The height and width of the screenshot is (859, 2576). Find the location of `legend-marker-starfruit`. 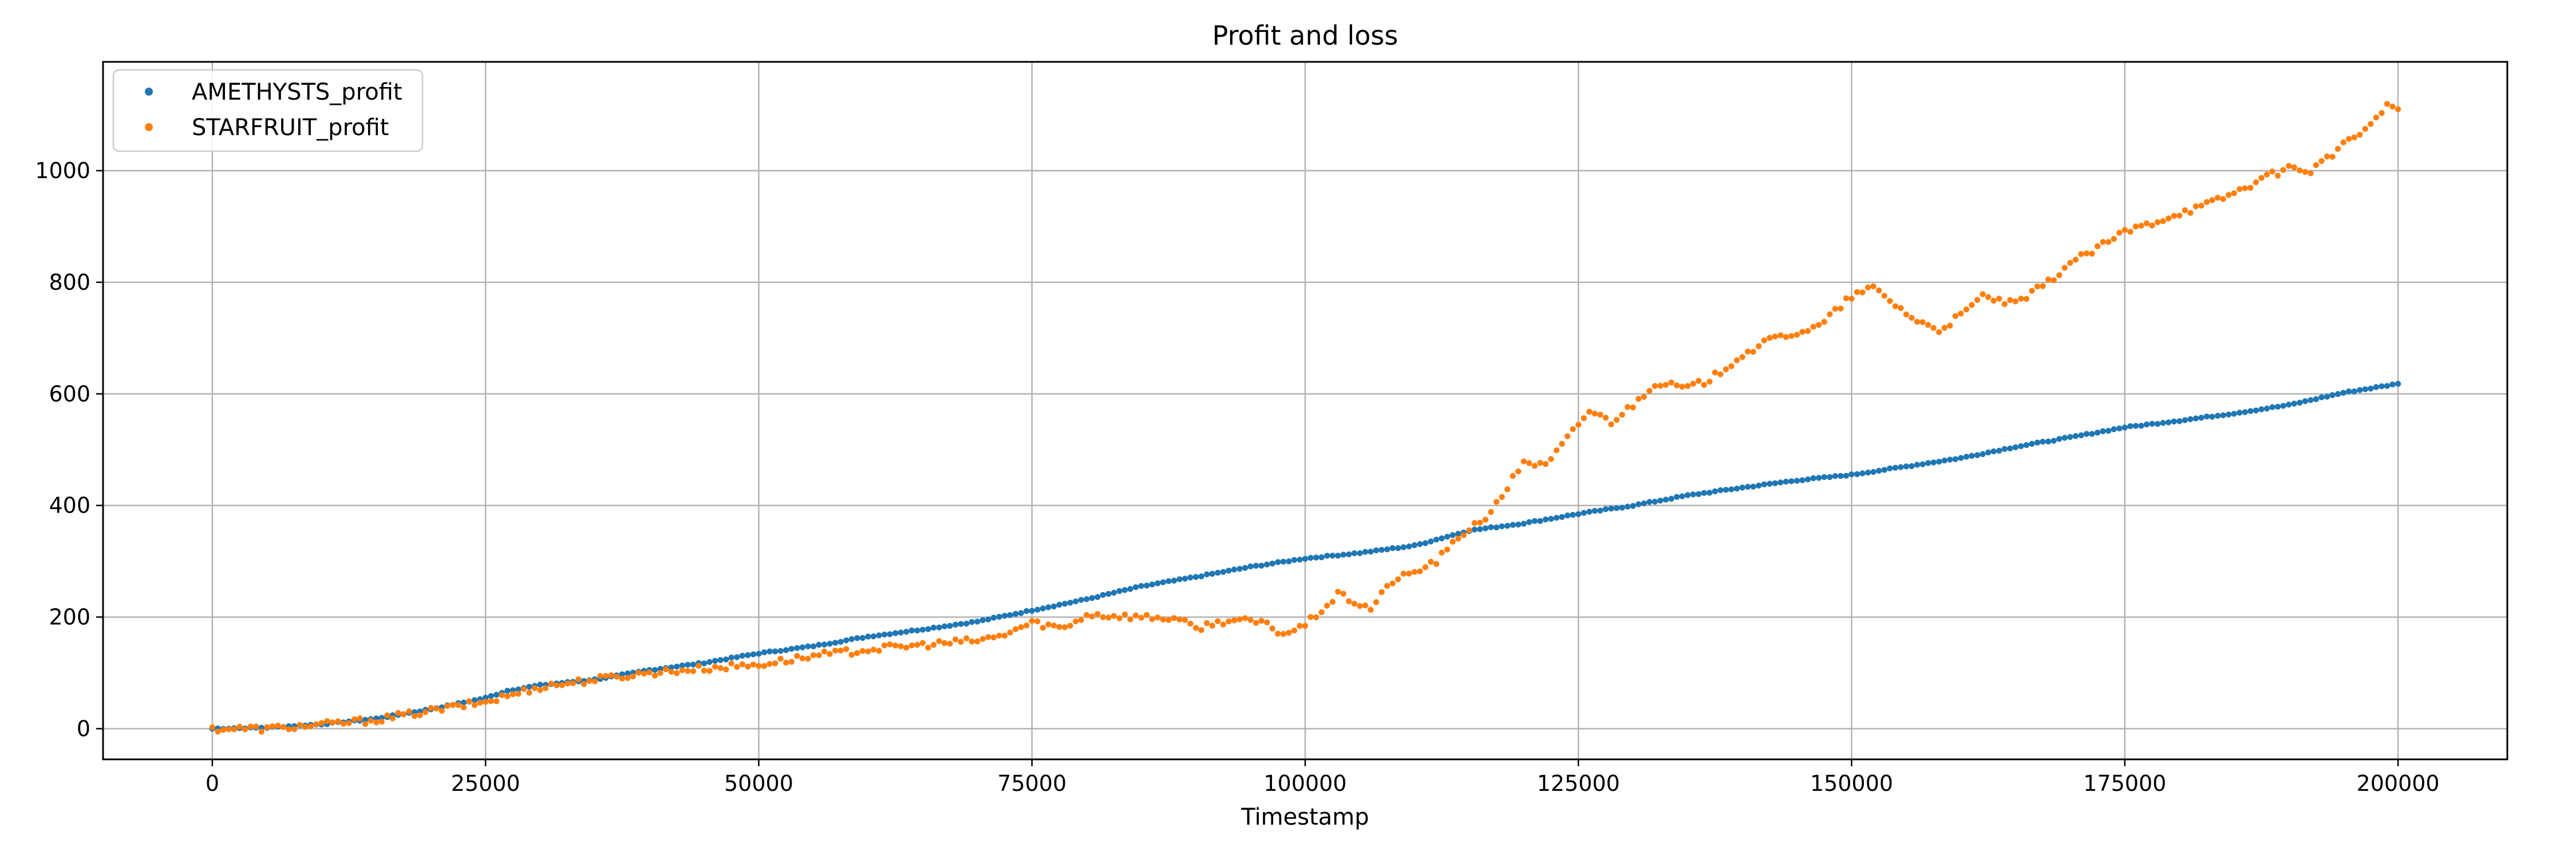

legend-marker-starfruit is located at coordinates (149, 127).